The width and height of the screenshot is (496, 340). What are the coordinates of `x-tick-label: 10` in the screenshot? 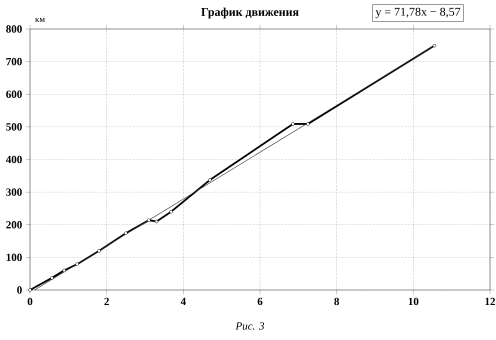 It's located at (413, 302).